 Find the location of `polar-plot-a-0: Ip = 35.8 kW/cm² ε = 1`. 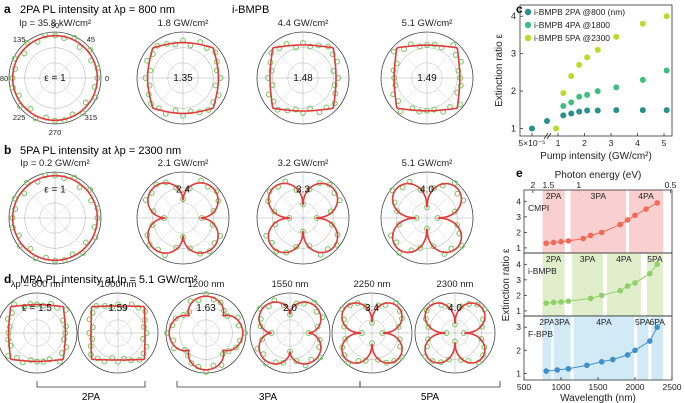

polar-plot-a-0: Ip = 35.8 kW/cm² ε = 1 is located at coordinates (55, 71).